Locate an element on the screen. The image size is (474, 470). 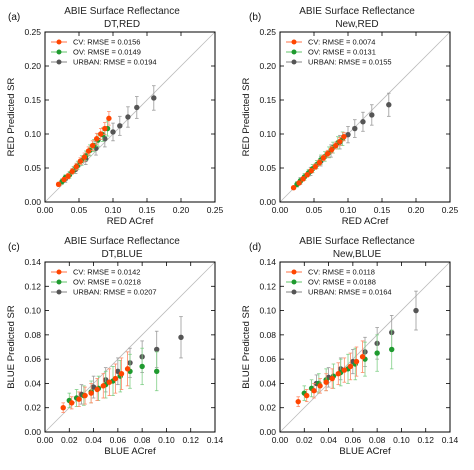
legend-marker-cv is located at coordinates (59, 272).